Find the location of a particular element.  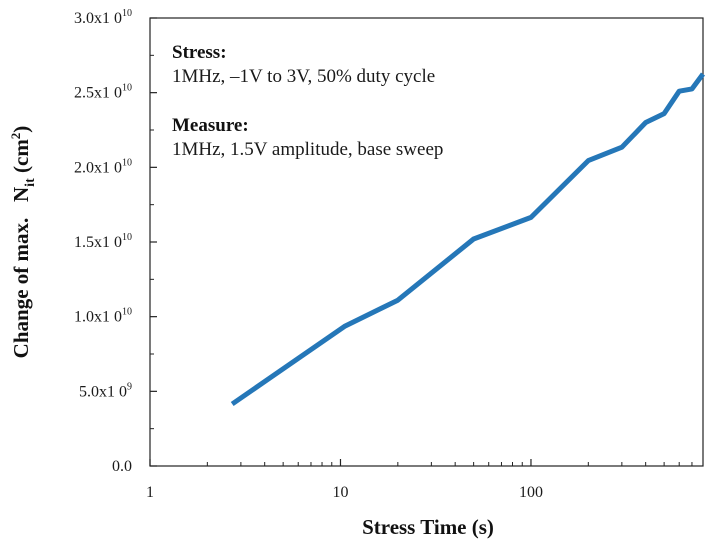

y-tick-label: 1.5x1 010 is located at coordinates (103, 241).